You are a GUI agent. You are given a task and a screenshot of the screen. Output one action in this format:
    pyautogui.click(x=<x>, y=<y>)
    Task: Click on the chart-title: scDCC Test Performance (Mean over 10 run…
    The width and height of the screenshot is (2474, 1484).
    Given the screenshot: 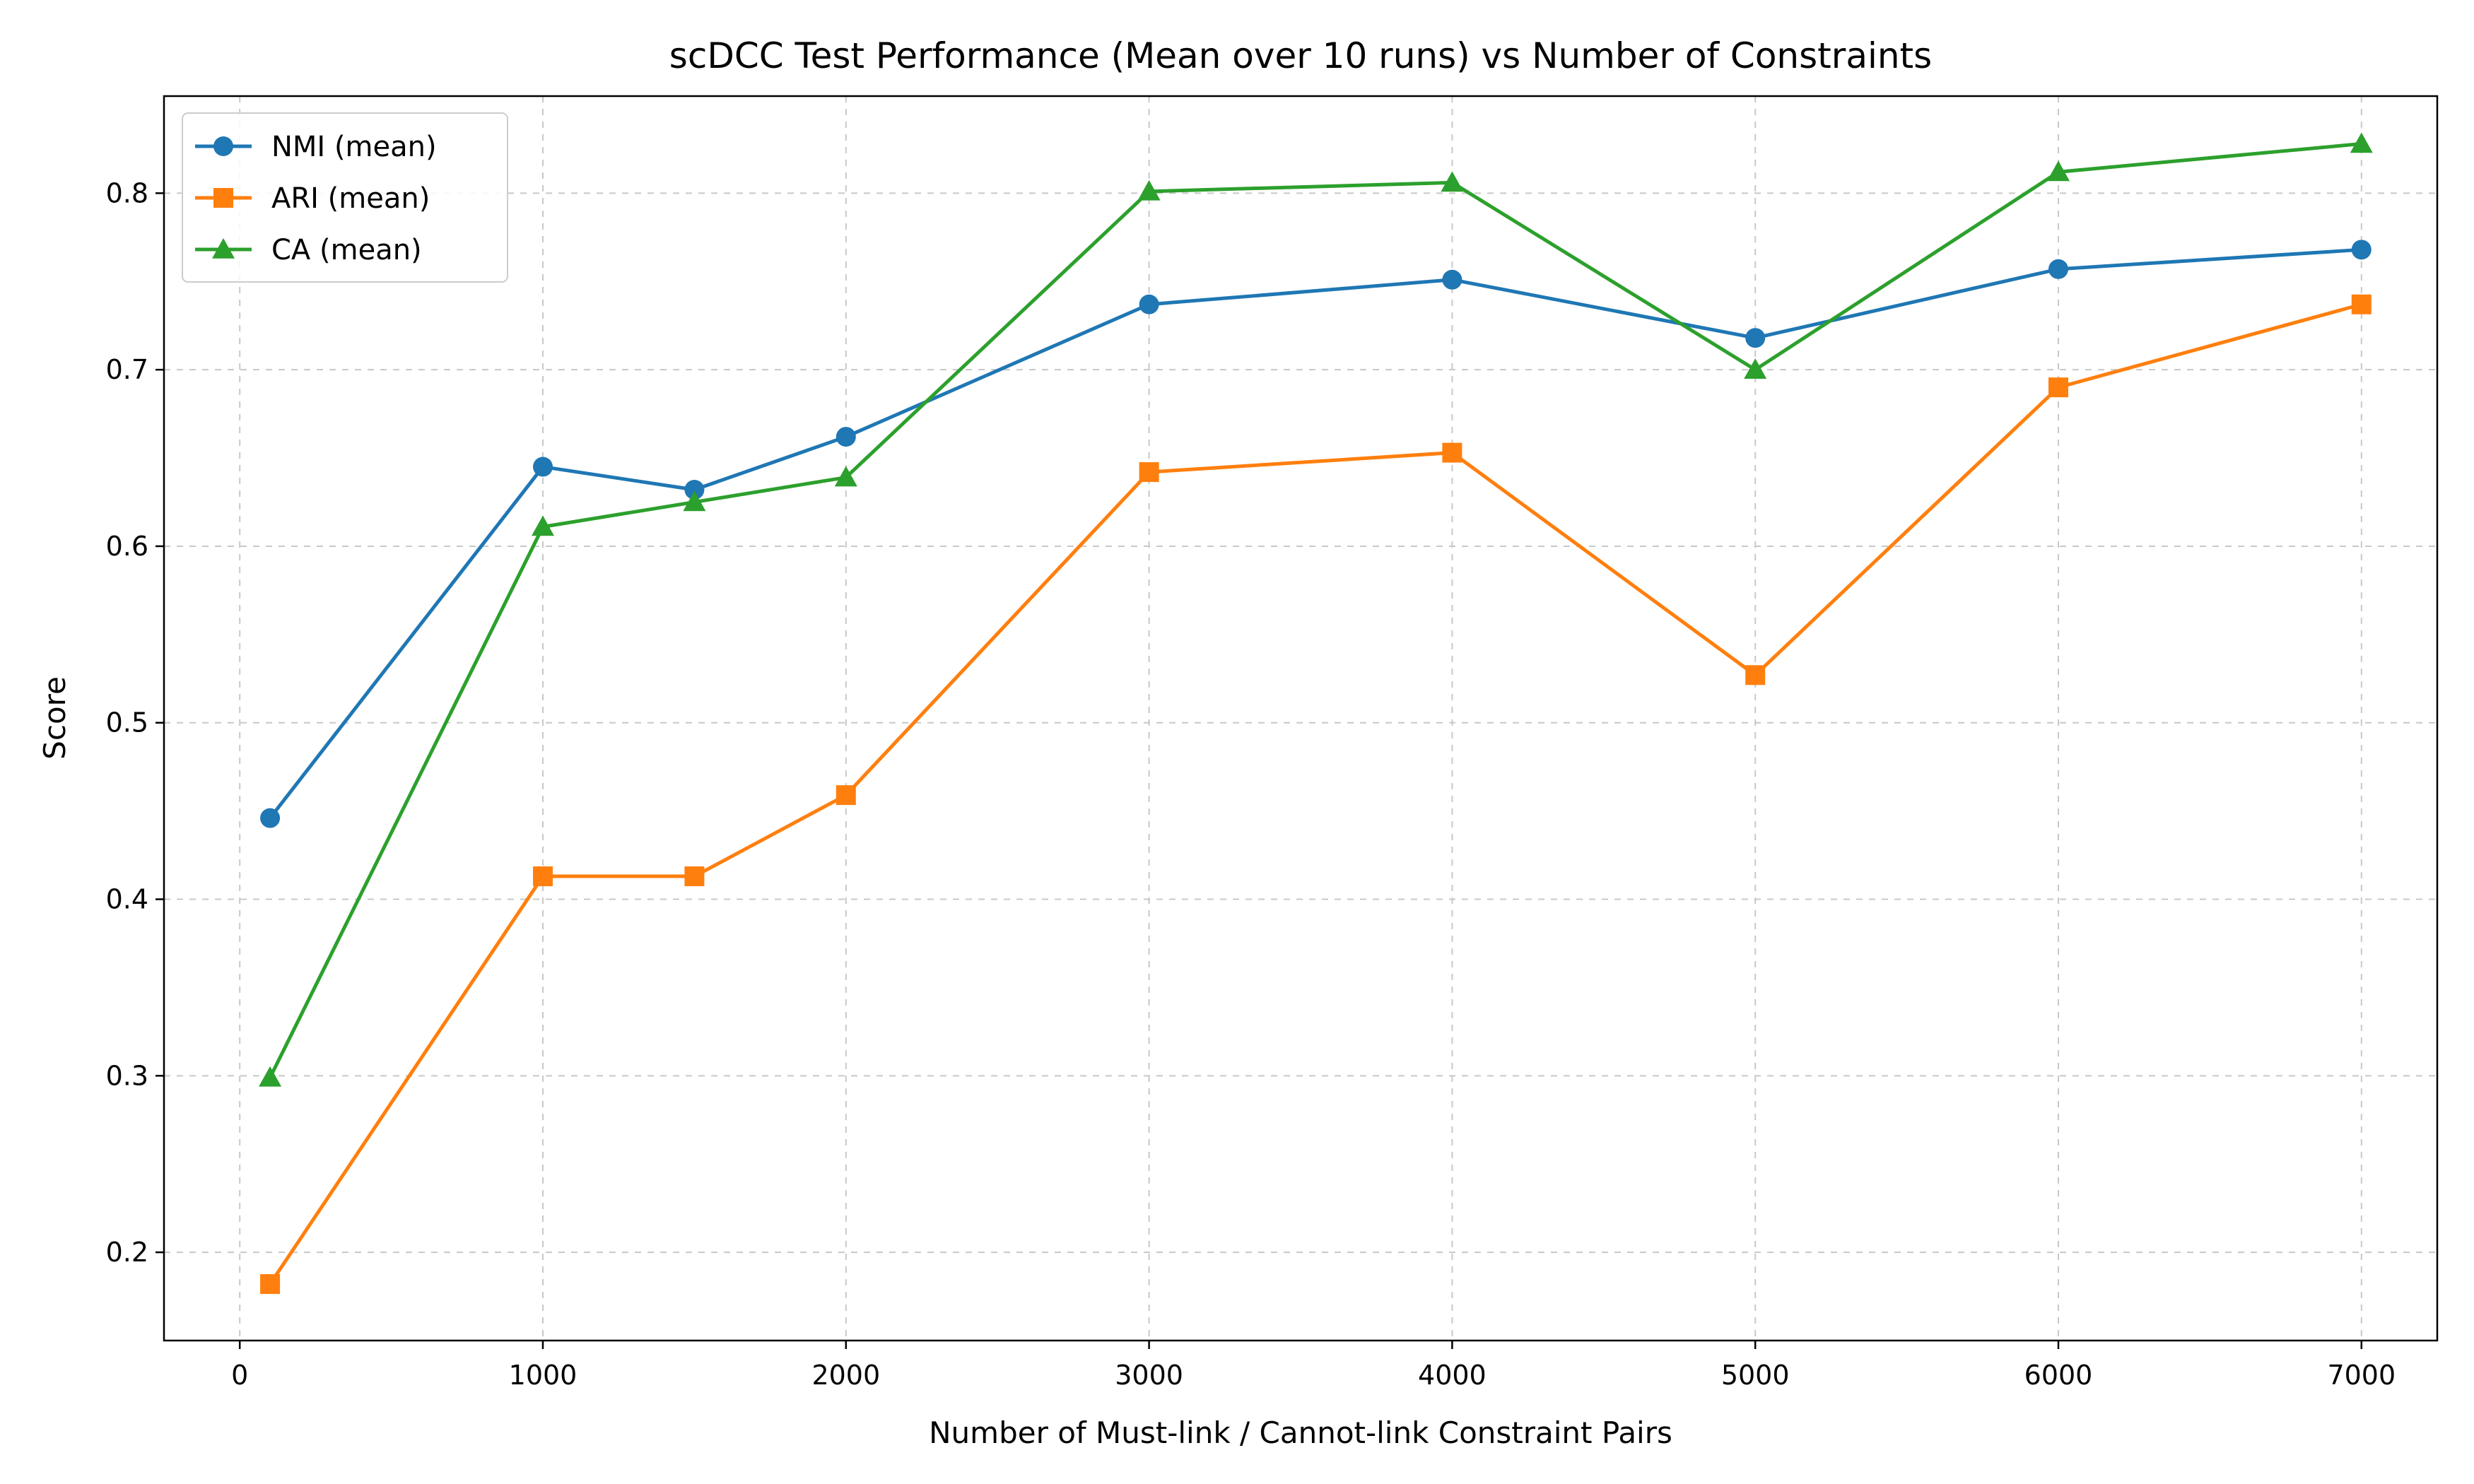 What is the action you would take?
    pyautogui.click(x=1300, y=55)
    